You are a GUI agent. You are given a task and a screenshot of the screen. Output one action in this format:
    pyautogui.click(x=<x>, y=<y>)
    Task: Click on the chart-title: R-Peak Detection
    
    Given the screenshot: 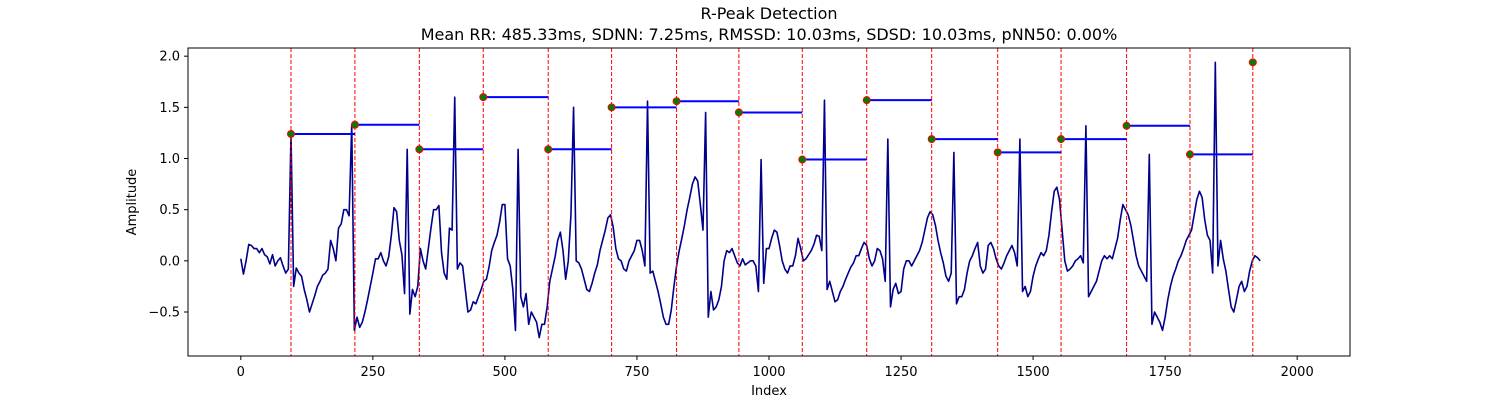 What is the action you would take?
    pyautogui.click(x=768, y=13)
    